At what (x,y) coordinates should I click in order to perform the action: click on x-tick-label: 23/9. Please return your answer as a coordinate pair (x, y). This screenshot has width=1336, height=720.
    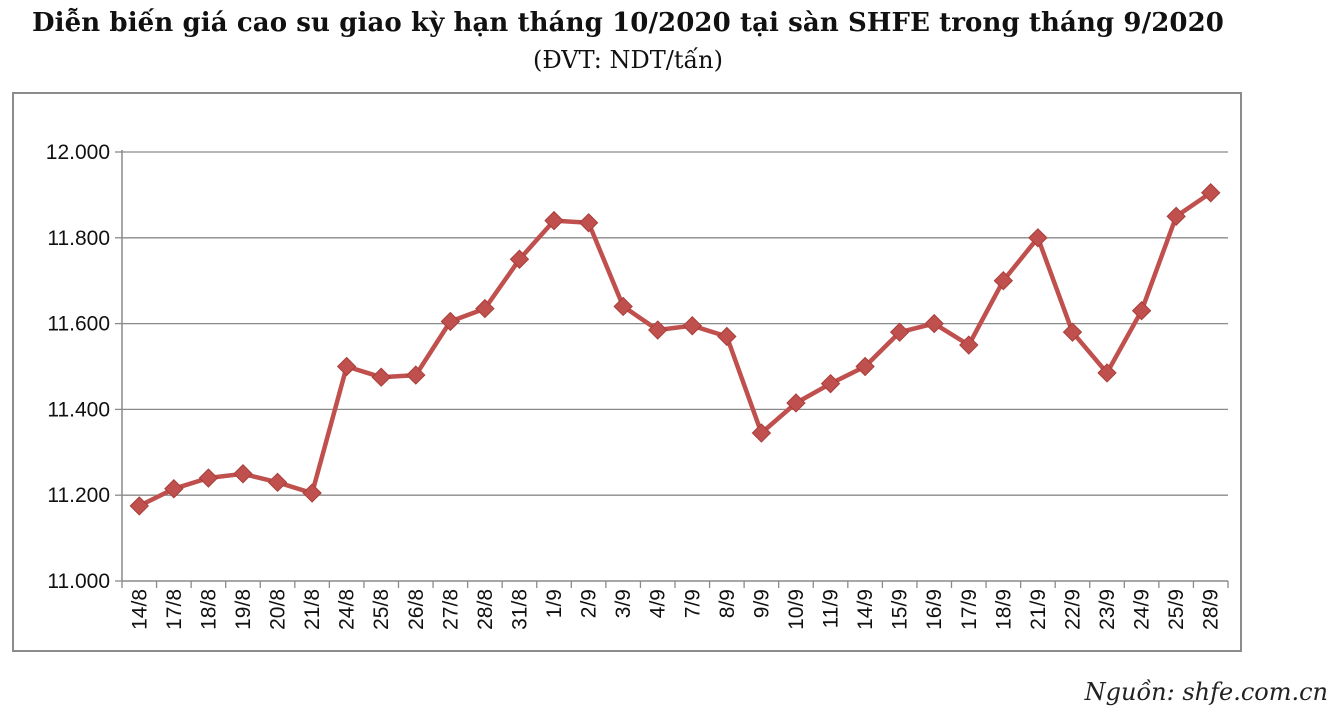
    Looking at the image, I should click on (1107, 609).